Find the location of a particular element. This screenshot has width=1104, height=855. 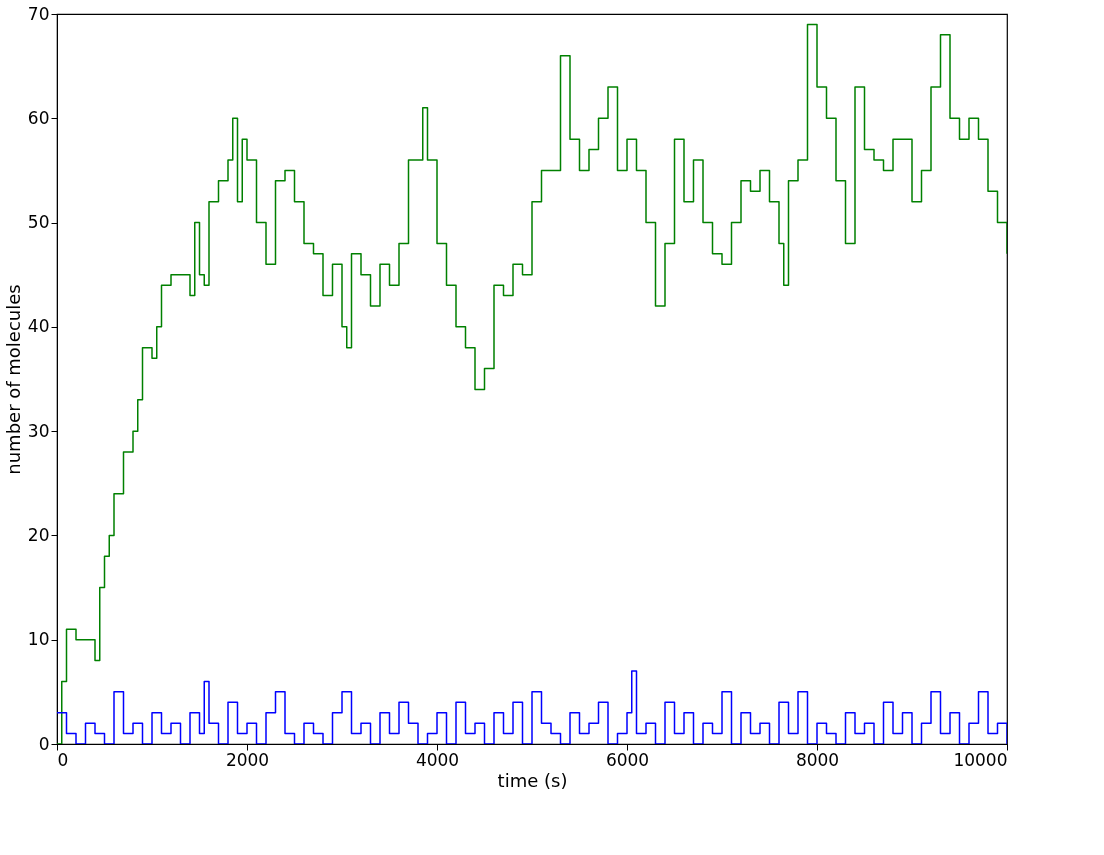

y-tick-label: 50 is located at coordinates (38, 222).